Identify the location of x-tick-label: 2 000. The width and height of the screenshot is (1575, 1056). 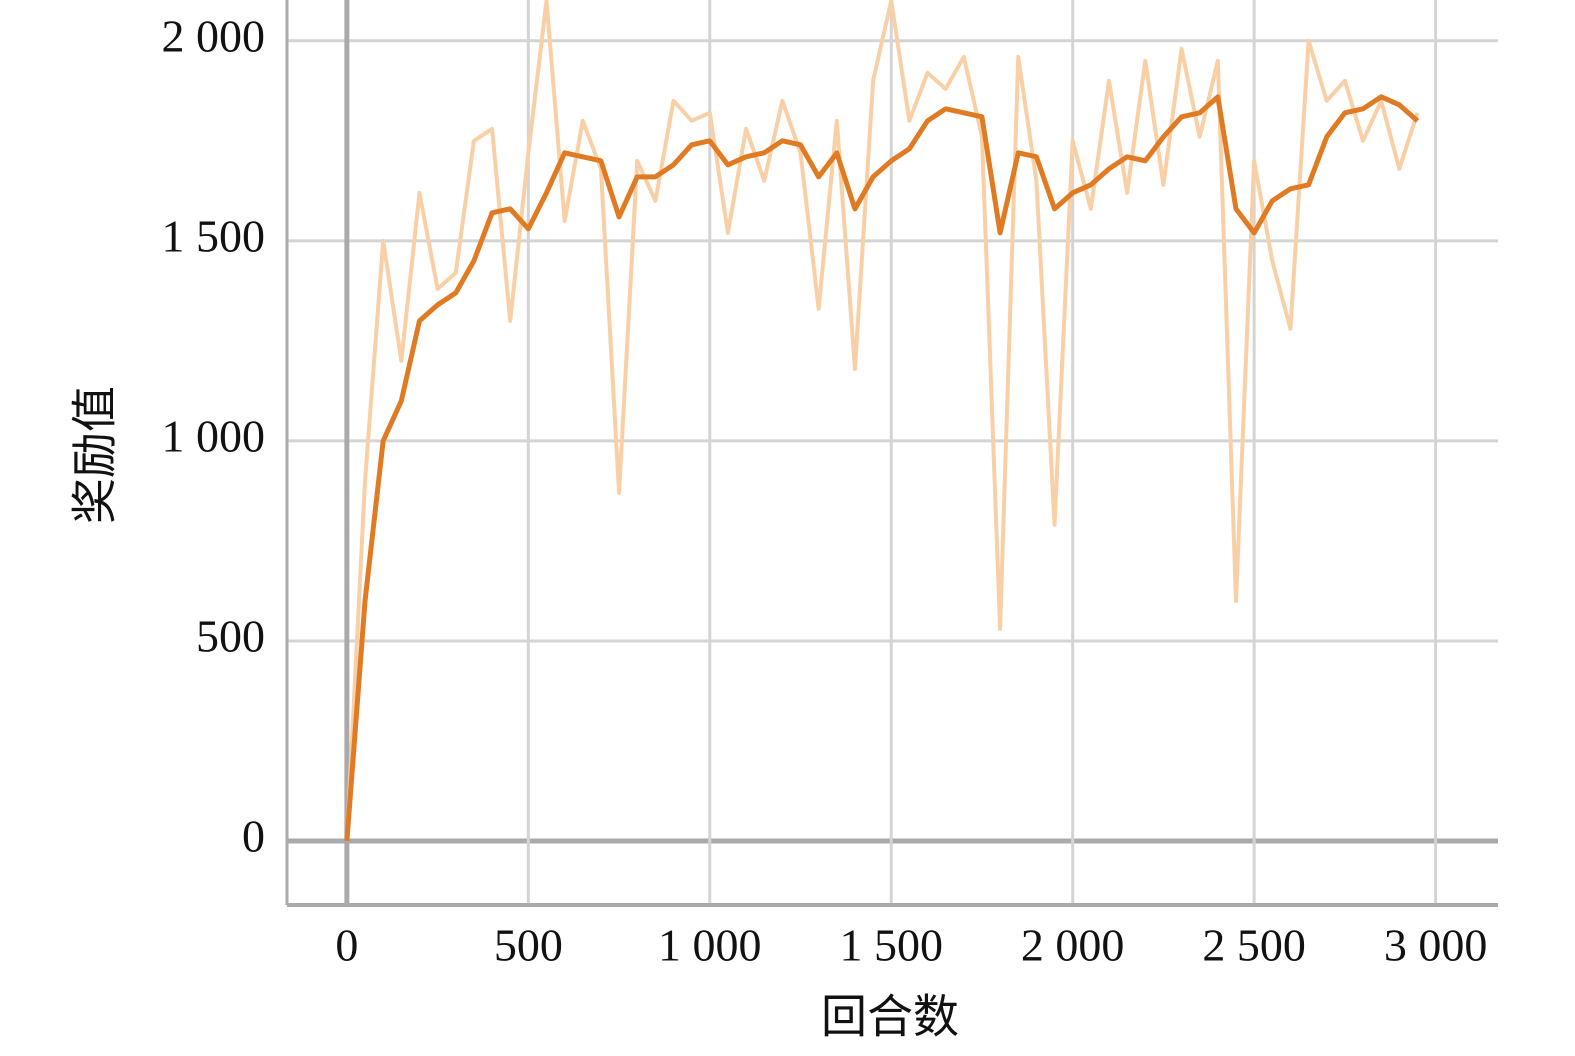
(1073, 945).